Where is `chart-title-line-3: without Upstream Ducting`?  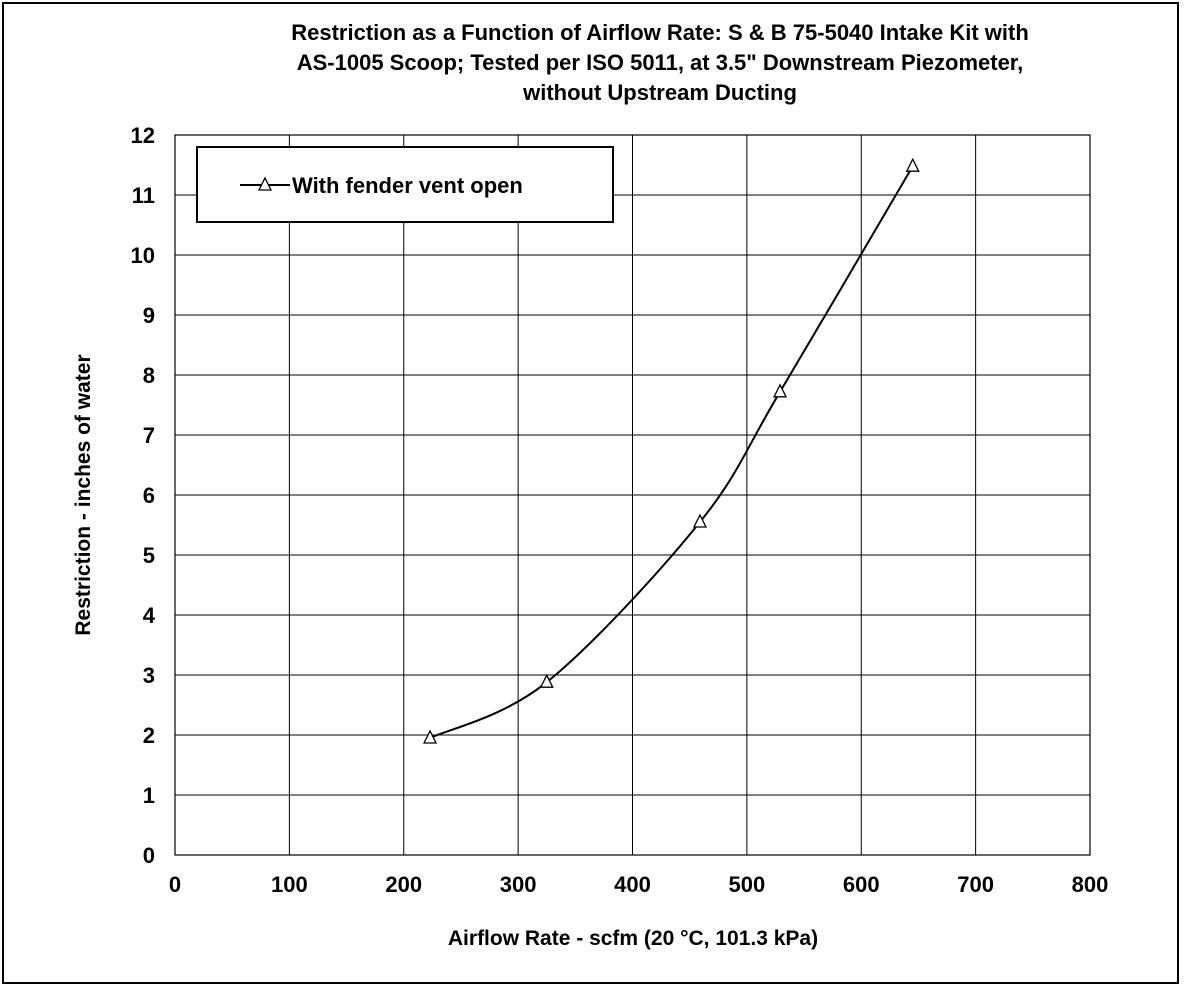 chart-title-line-3: without Upstream Ducting is located at coordinates (660, 92).